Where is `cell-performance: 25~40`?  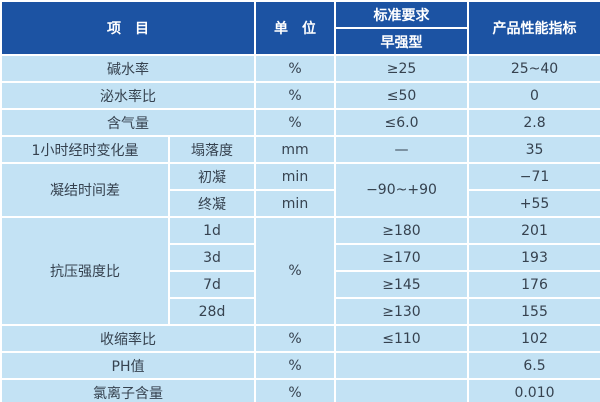 cell-performance: 25~40 is located at coordinates (533, 68).